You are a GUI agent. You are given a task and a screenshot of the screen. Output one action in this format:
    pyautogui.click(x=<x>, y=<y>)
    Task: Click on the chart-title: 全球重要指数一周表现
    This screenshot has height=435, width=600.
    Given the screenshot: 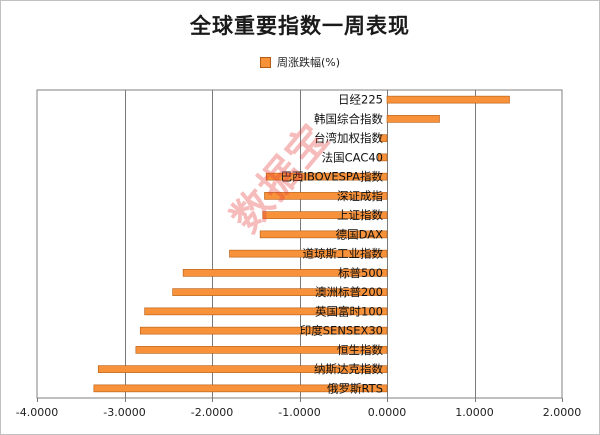 What is the action you would take?
    pyautogui.click(x=300, y=26)
    